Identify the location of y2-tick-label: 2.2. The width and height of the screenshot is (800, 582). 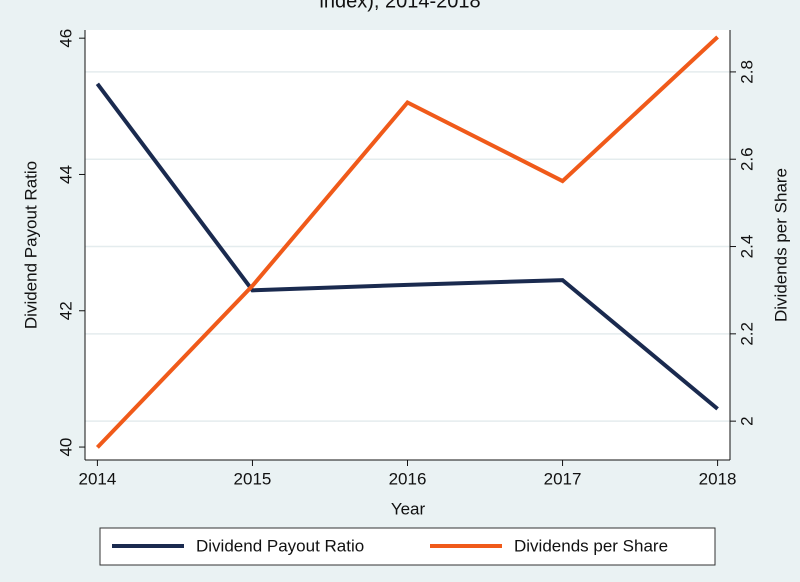
(746, 334).